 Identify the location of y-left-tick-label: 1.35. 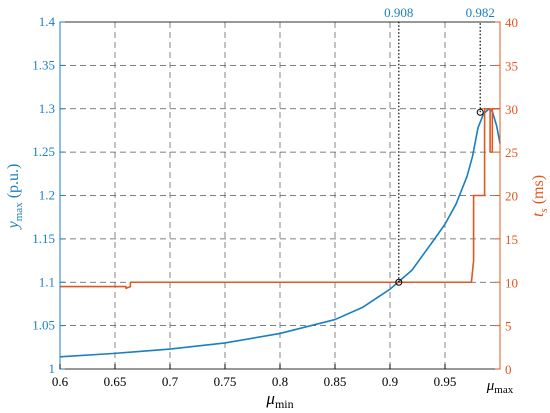
(43, 64).